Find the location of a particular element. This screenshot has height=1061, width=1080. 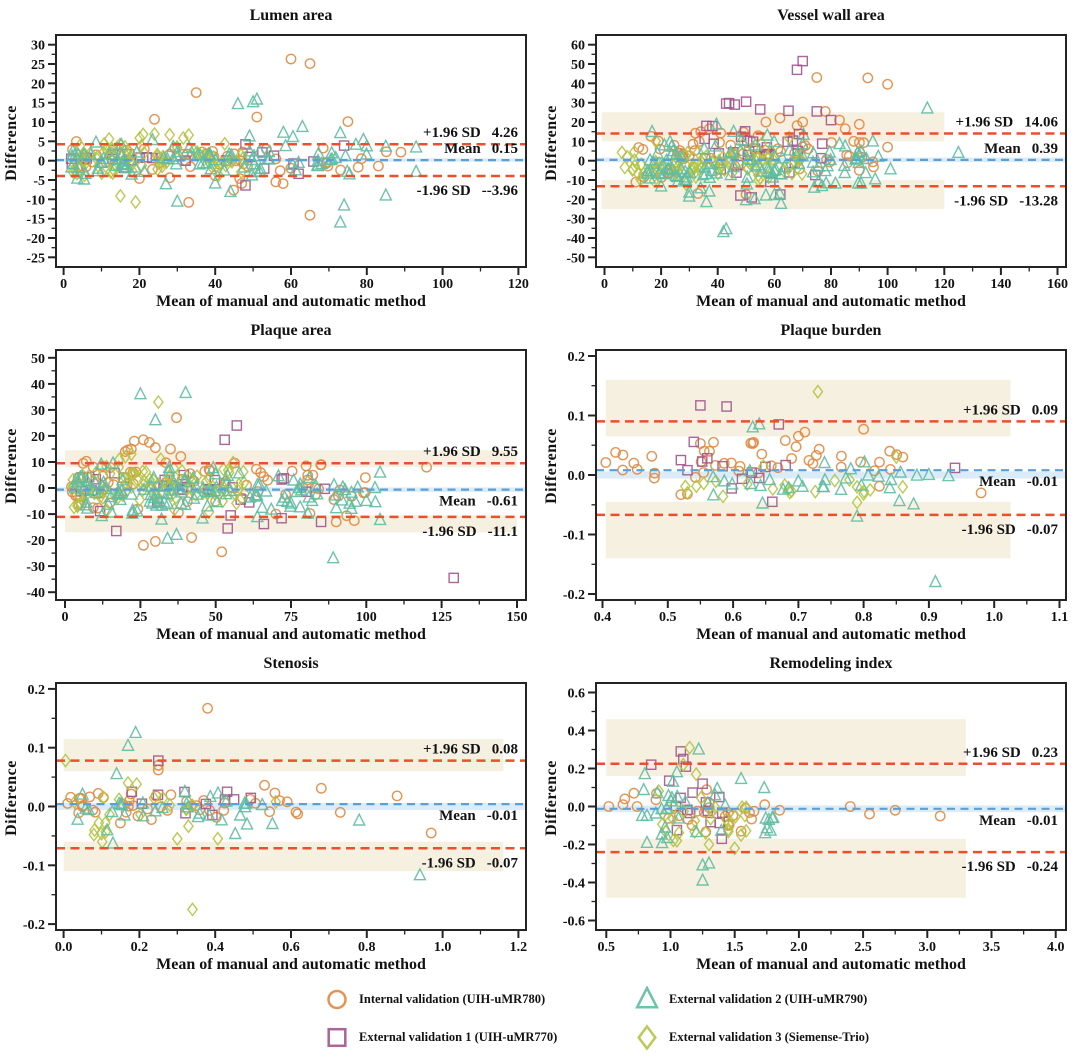

svg-text: -0.4 is located at coordinates (574, 884).